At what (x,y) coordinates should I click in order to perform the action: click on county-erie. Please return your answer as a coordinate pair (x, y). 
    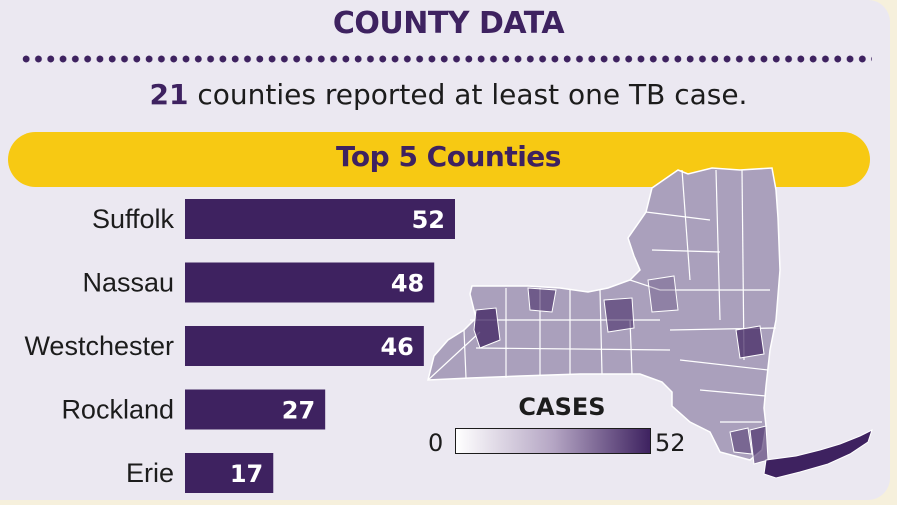
    Looking at the image, I should click on (487, 328).